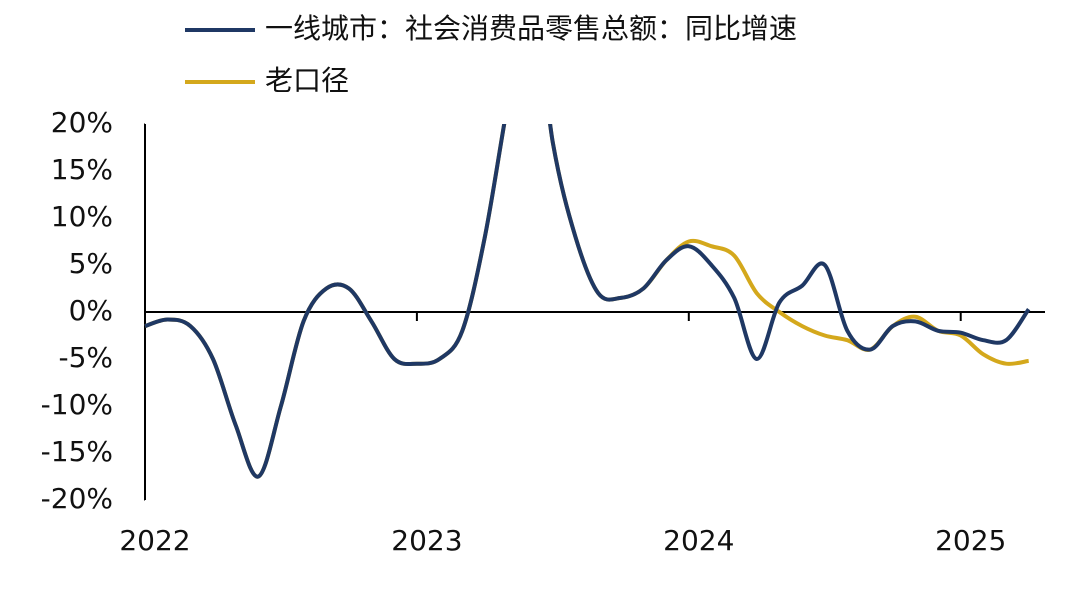  I want to click on x-tick-label: 2025, so click(970, 540).